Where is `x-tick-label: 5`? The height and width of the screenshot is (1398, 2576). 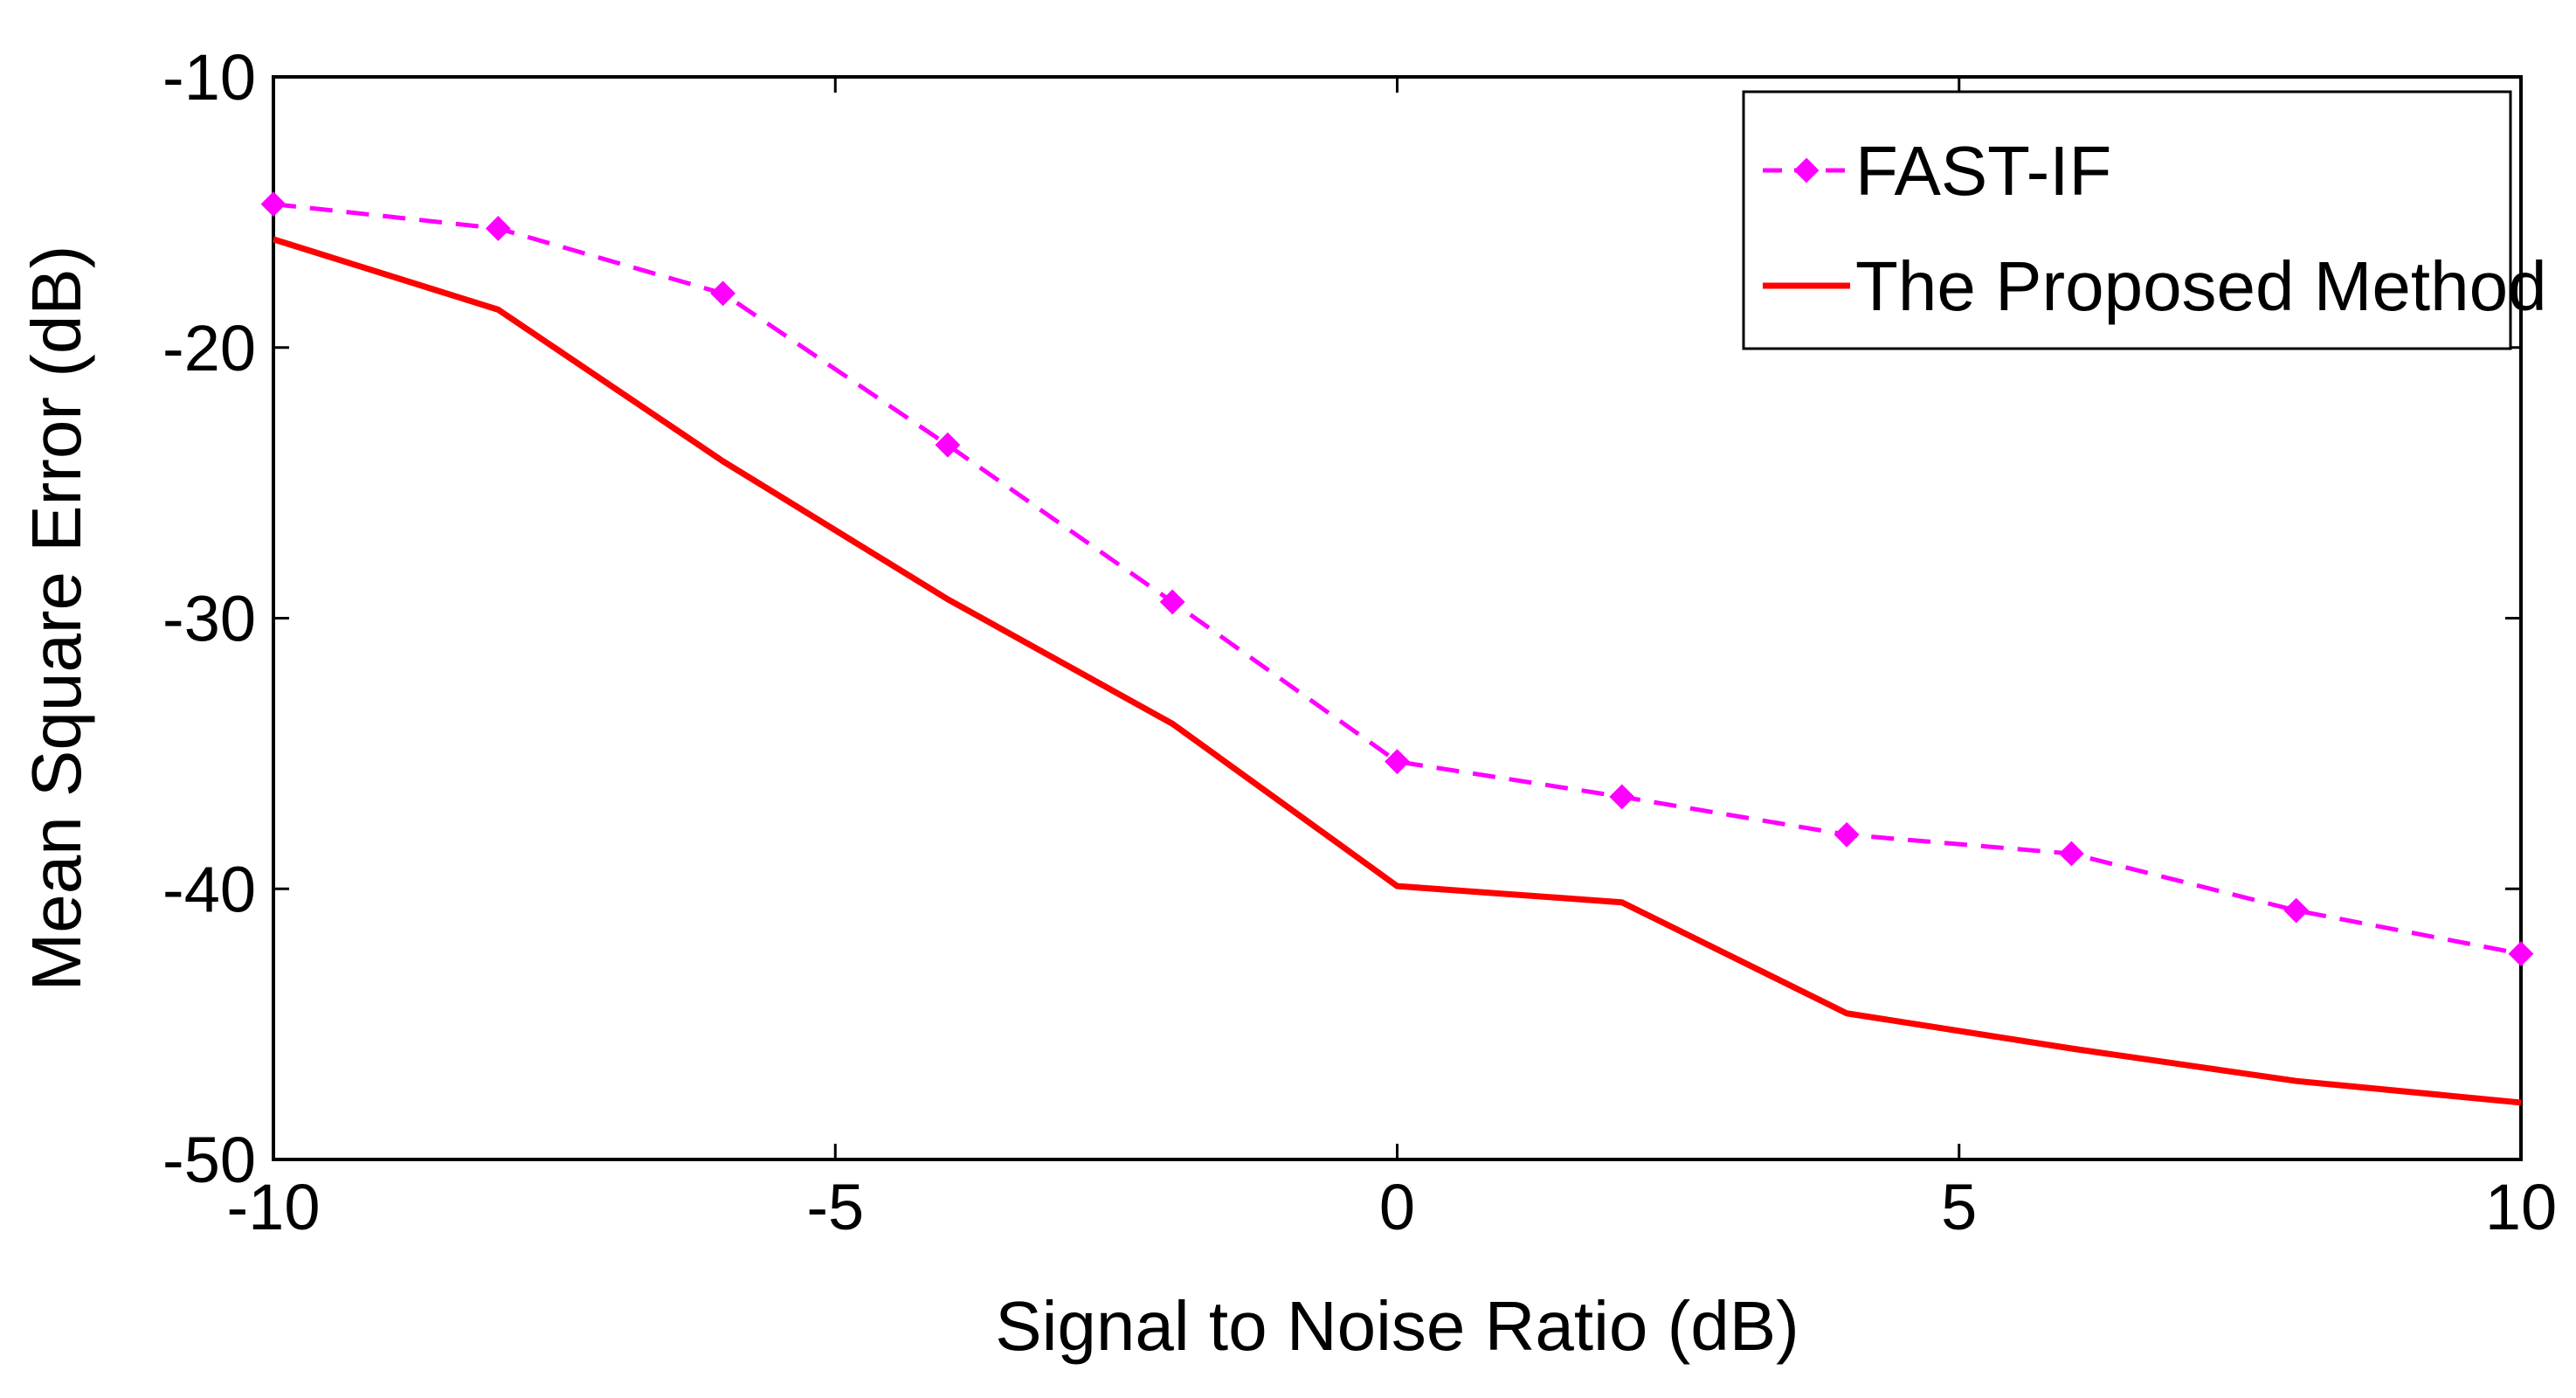 x-tick-label: 5 is located at coordinates (1959, 1207).